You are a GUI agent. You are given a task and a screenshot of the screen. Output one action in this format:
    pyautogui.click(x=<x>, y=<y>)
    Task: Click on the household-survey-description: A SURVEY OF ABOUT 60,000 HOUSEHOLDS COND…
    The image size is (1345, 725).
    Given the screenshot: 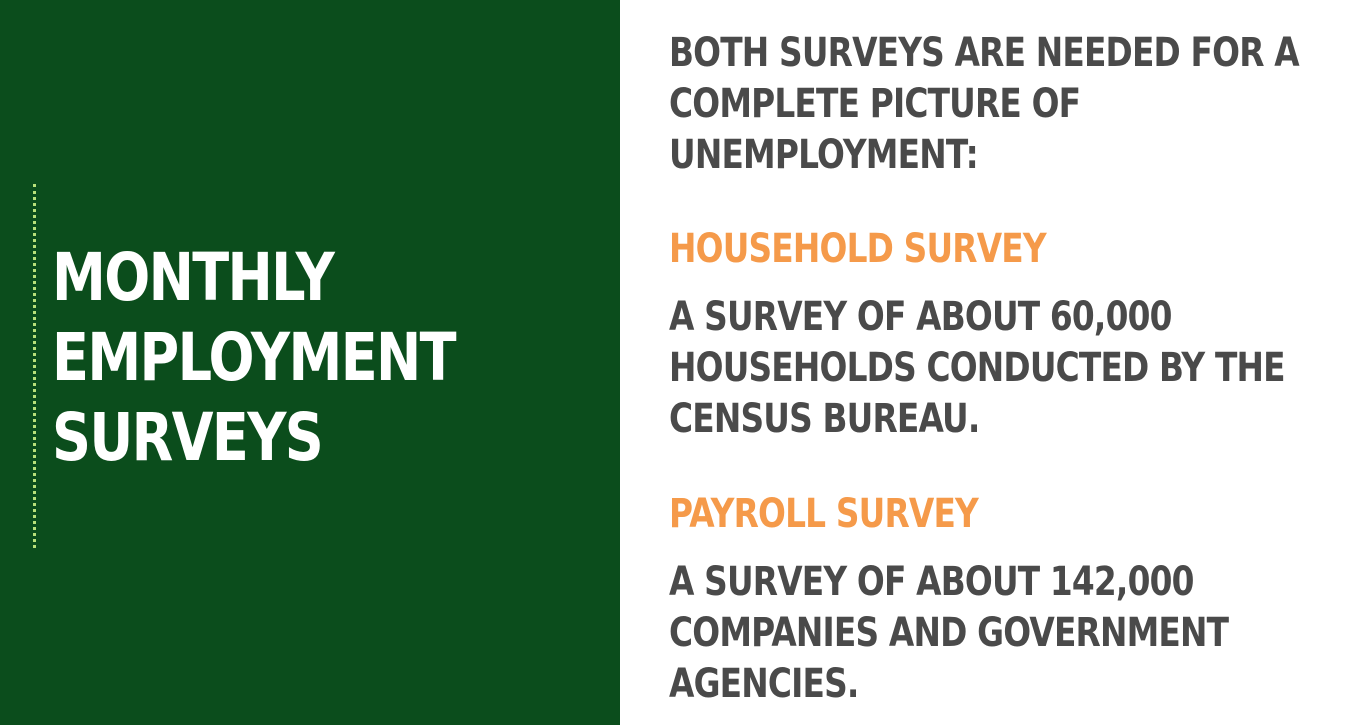 What is the action you would take?
    pyautogui.click(x=977, y=368)
    